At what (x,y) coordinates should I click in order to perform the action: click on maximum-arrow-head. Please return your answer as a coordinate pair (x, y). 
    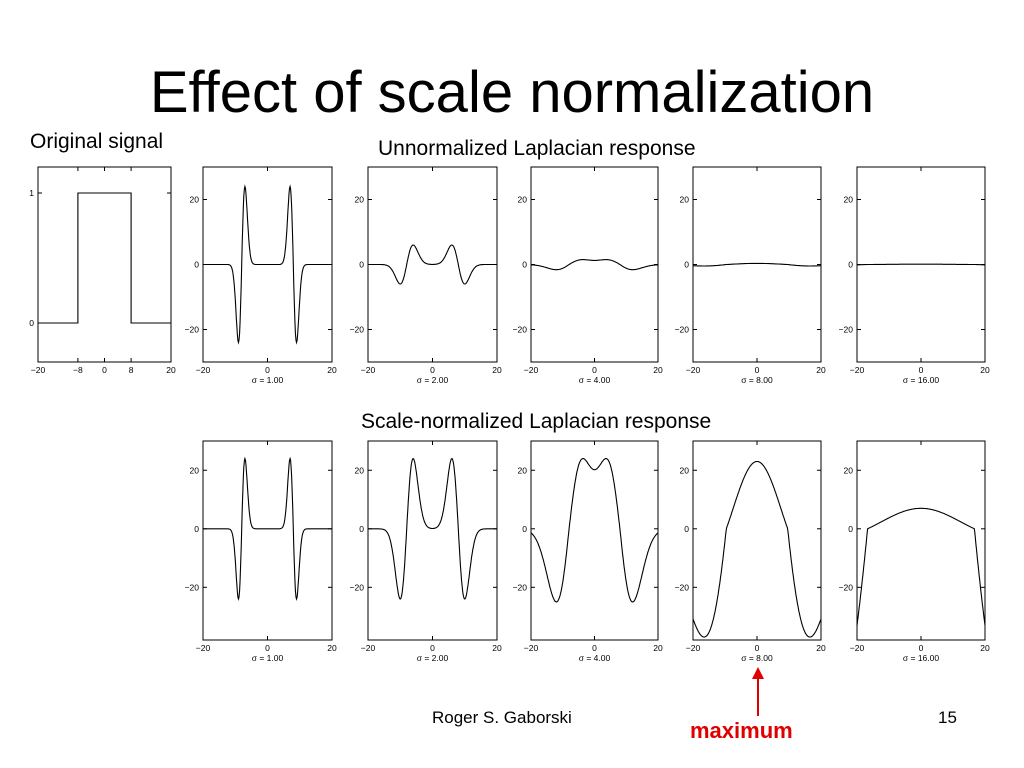
    Looking at the image, I should click on (758, 673).